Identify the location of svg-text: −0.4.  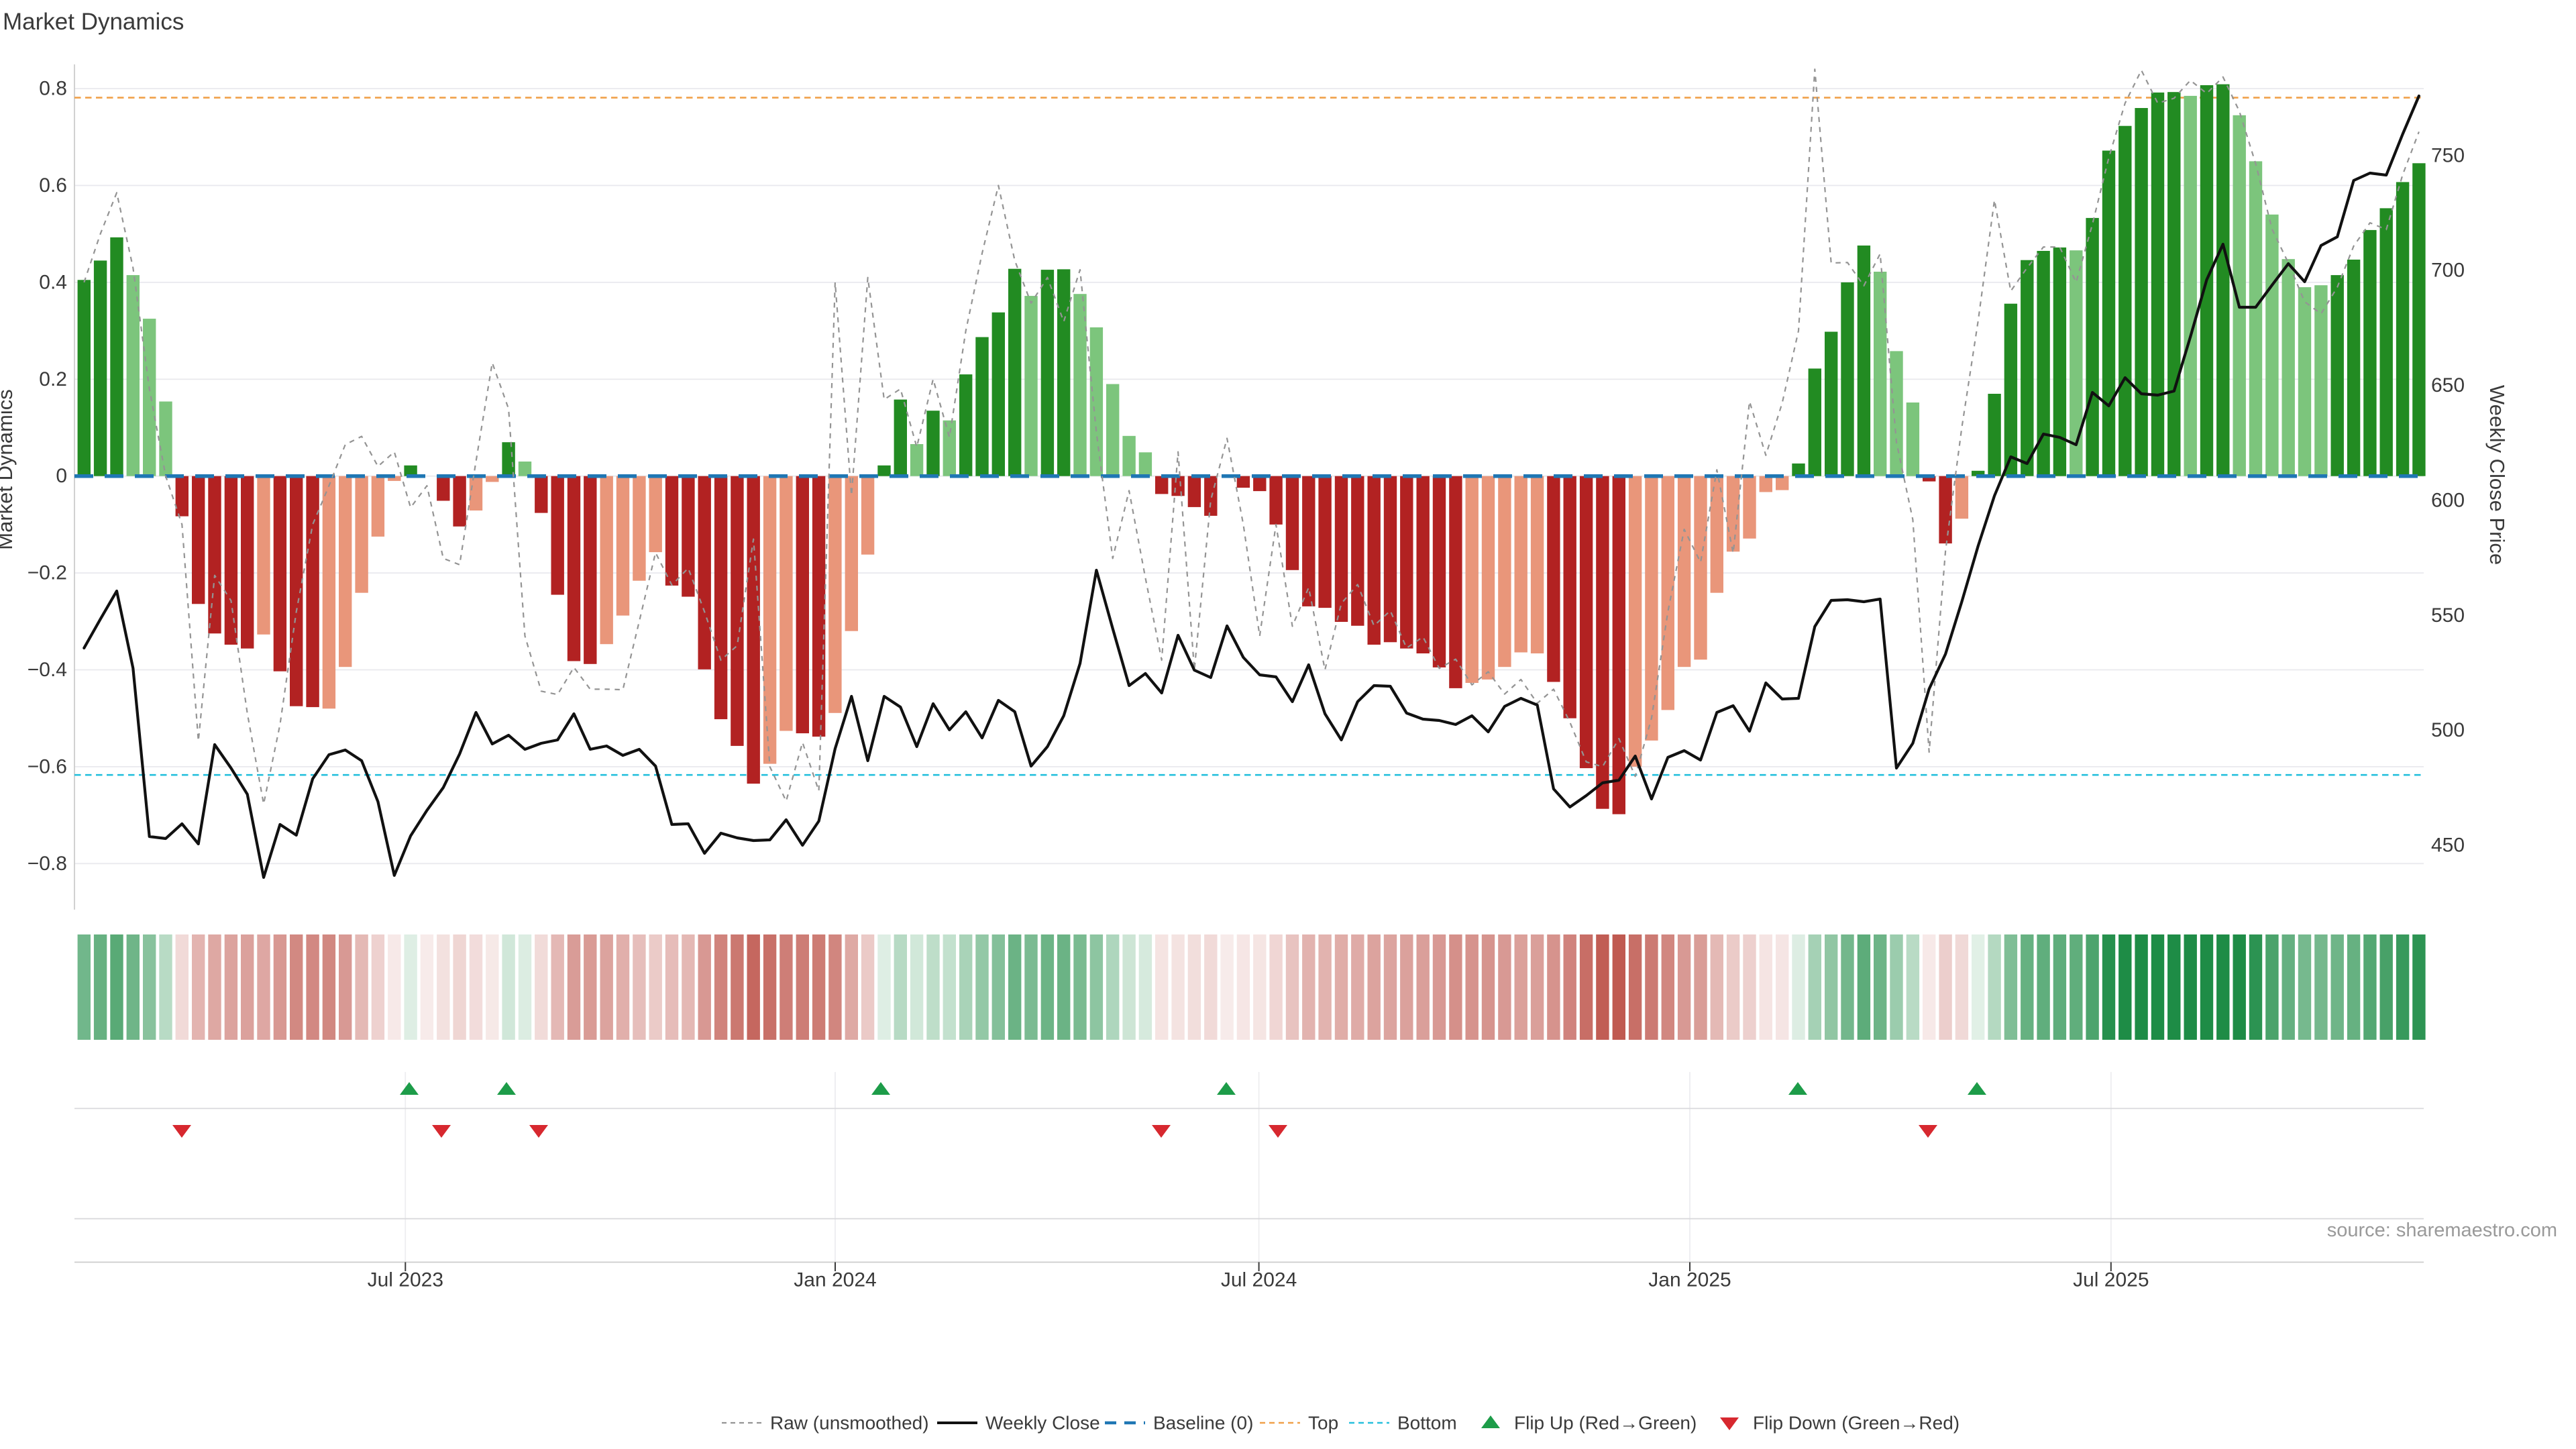
(47, 670).